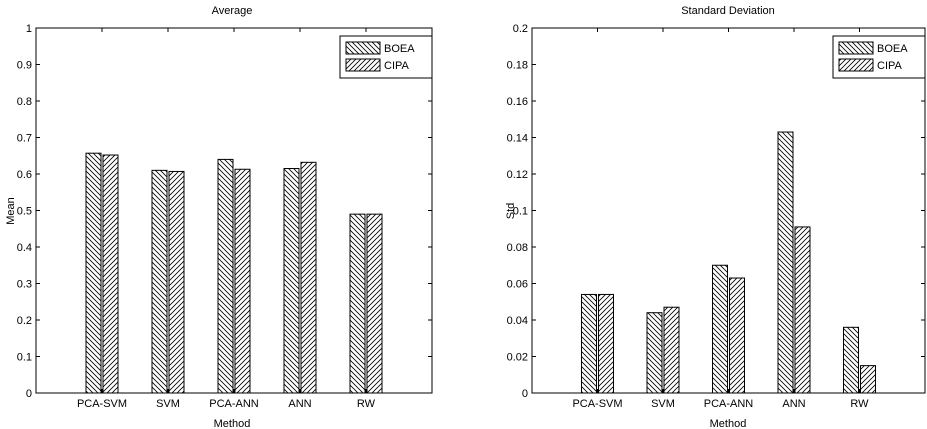  Describe the element at coordinates (24, 212) in the screenshot. I see `y-tick-label: 0.5` at that location.